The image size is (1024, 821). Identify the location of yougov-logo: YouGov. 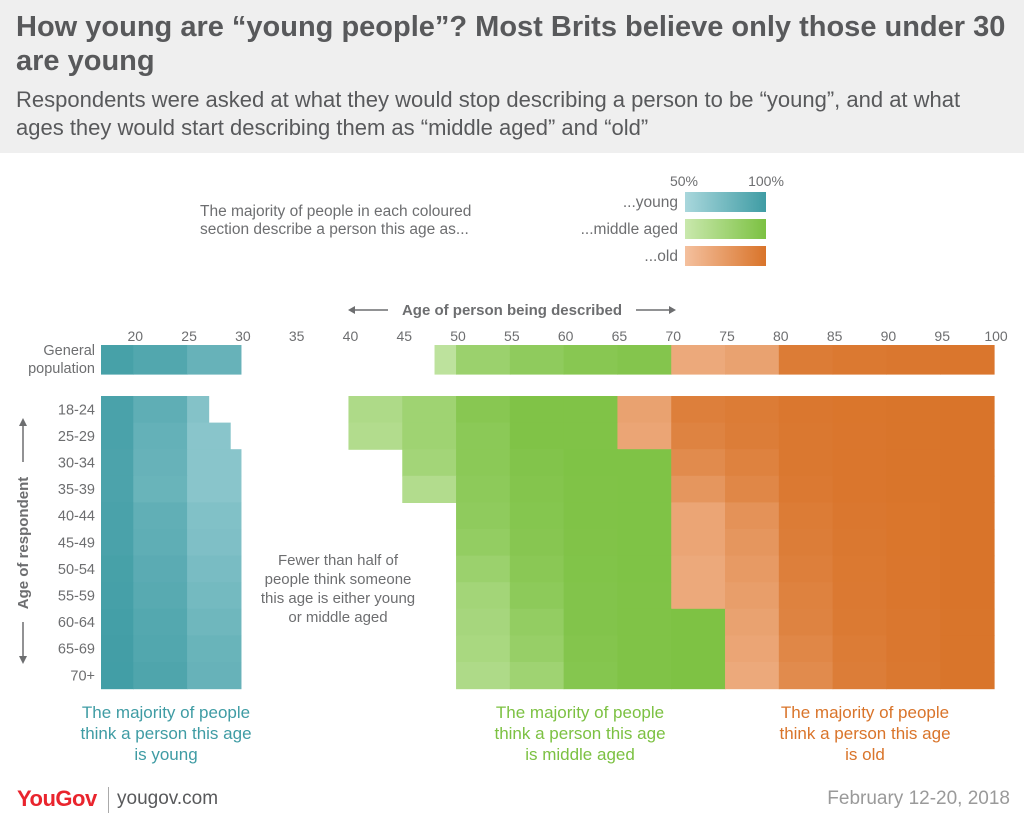
(57, 798).